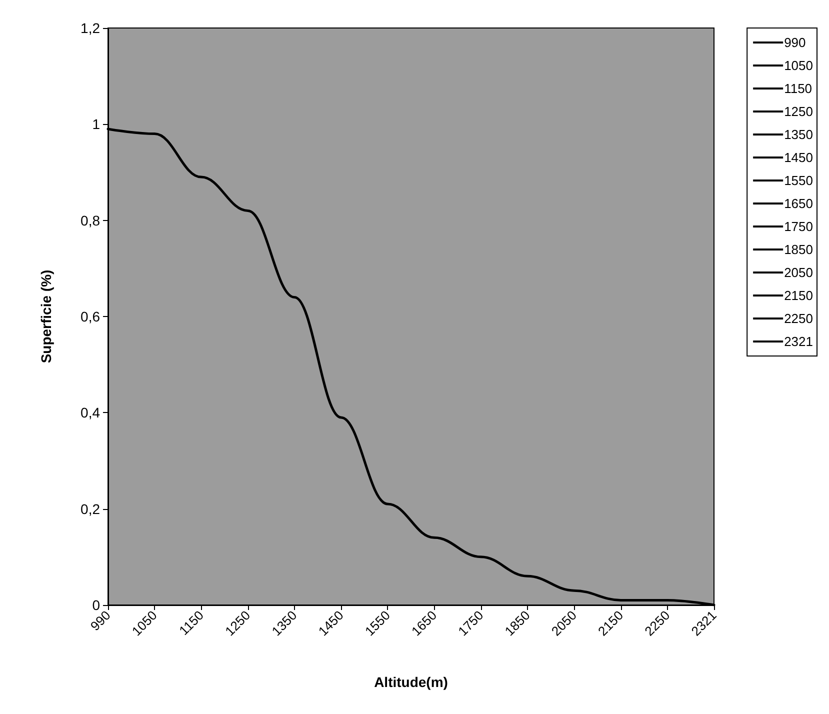 This screenshot has height=714, width=829. What do you see at coordinates (90, 220) in the screenshot?
I see `y-tick-label: 0,8` at bounding box center [90, 220].